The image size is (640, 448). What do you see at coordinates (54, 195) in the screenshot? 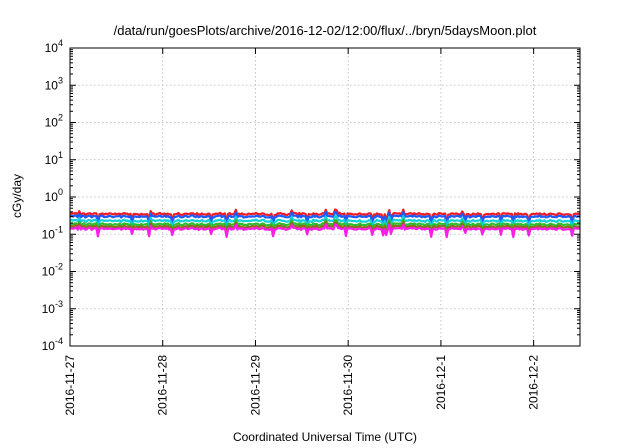
I see `y-tick-label: 10⁰` at bounding box center [54, 195].